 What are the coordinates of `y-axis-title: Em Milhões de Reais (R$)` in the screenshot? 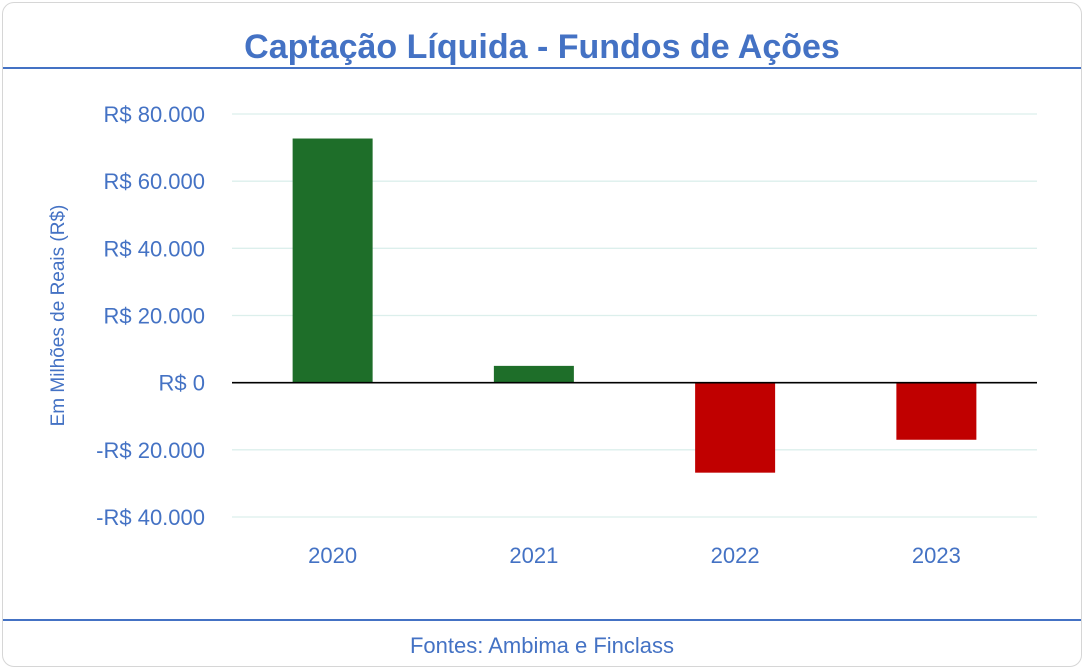 It's located at (58, 316).